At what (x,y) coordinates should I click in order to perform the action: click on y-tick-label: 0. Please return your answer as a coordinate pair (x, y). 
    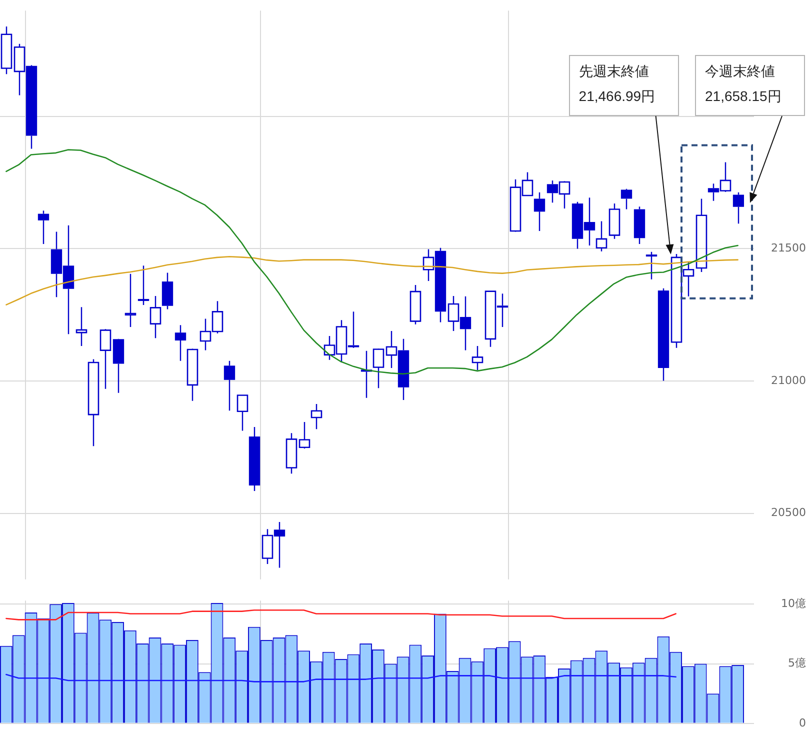
    Looking at the image, I should click on (802, 723).